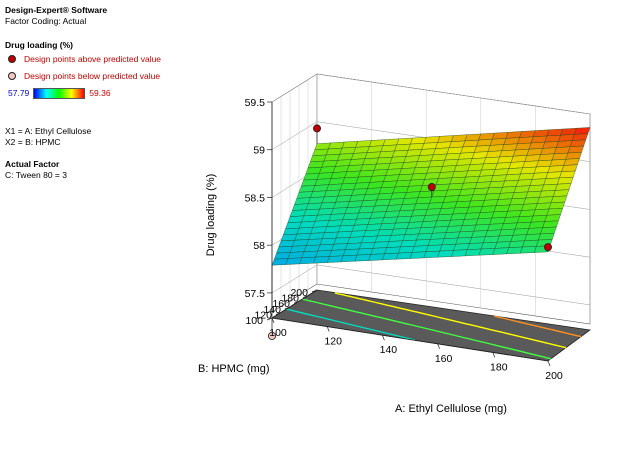  What do you see at coordinates (234, 369) in the screenshot?
I see `y-axis-title: B: HPMC (mg)` at bounding box center [234, 369].